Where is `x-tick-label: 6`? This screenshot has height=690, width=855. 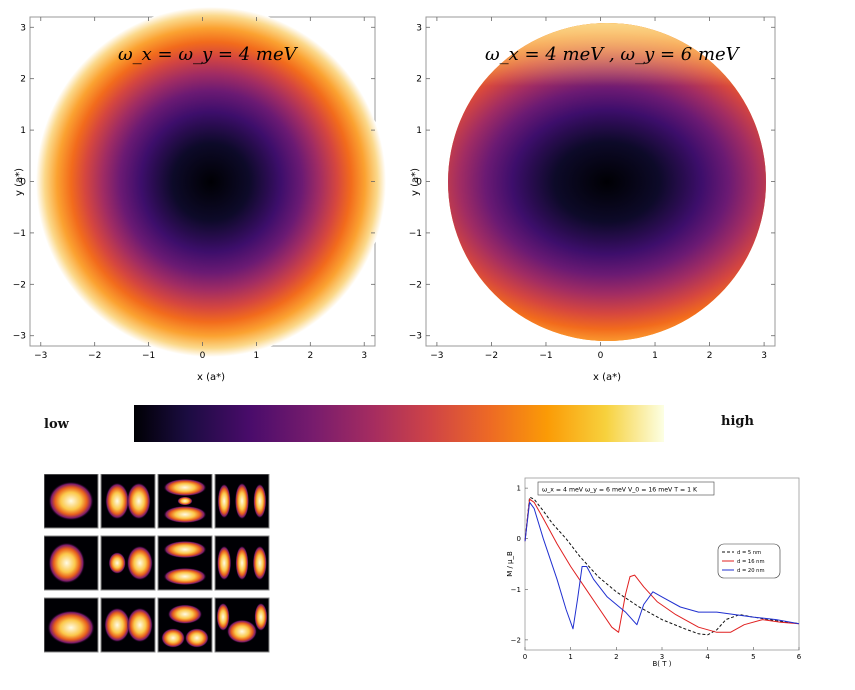 x-tick-label: 6 is located at coordinates (799, 657).